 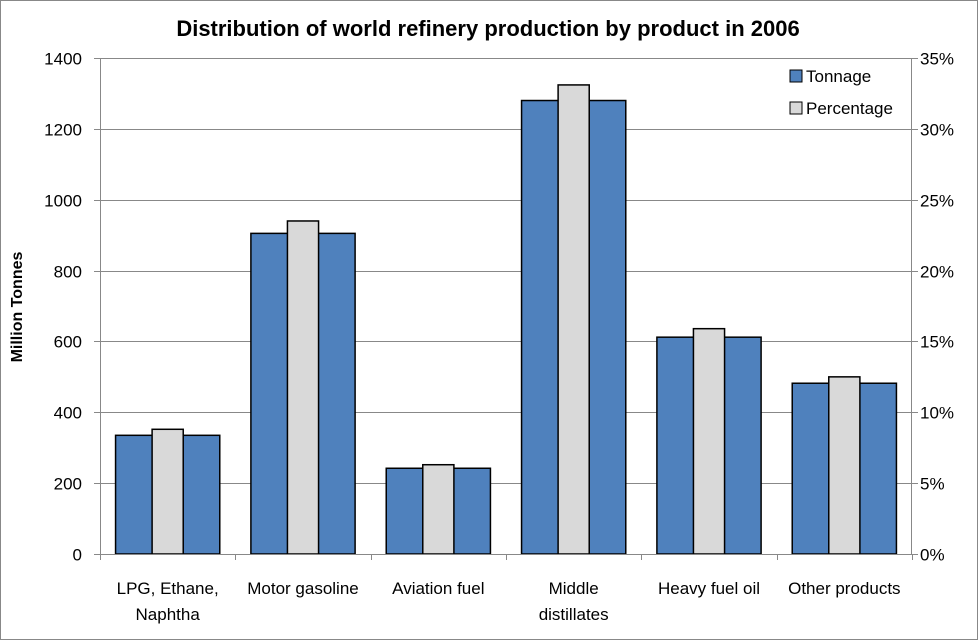 What do you see at coordinates (68, 484) in the screenshot?
I see `left-tick-label: 200` at bounding box center [68, 484].